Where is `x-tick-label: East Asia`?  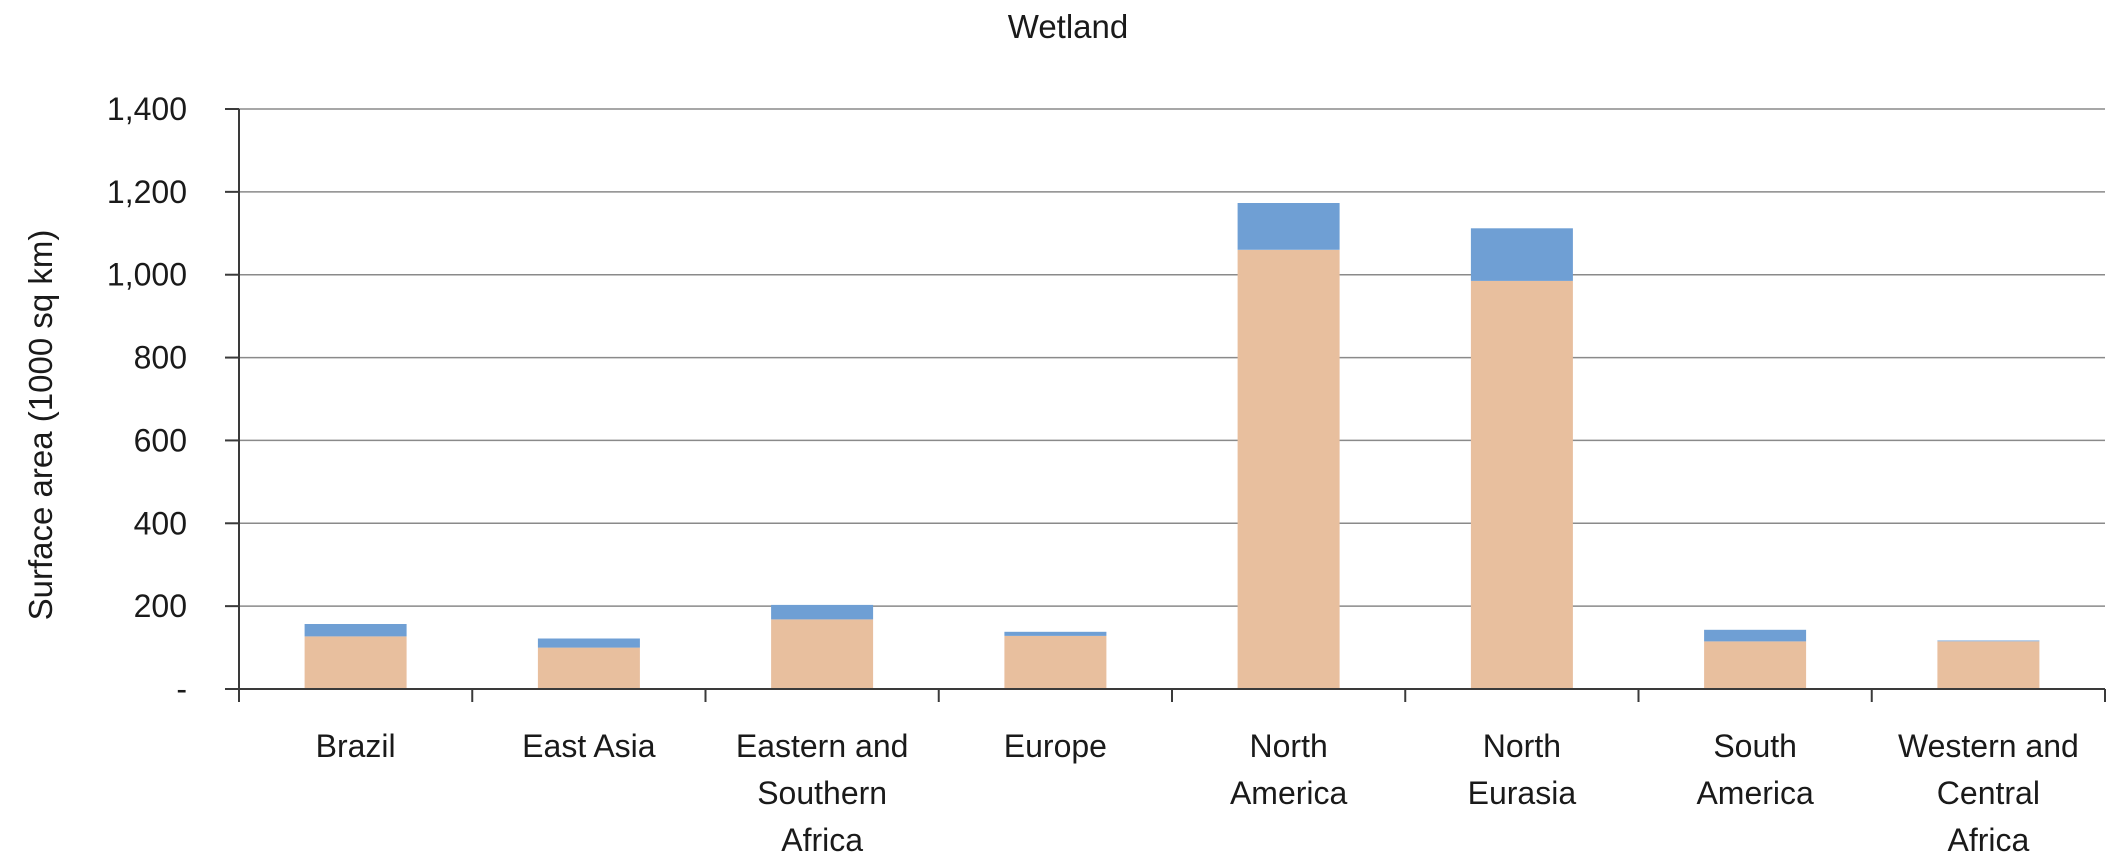 x-tick-label: East Asia is located at coordinates (589, 746).